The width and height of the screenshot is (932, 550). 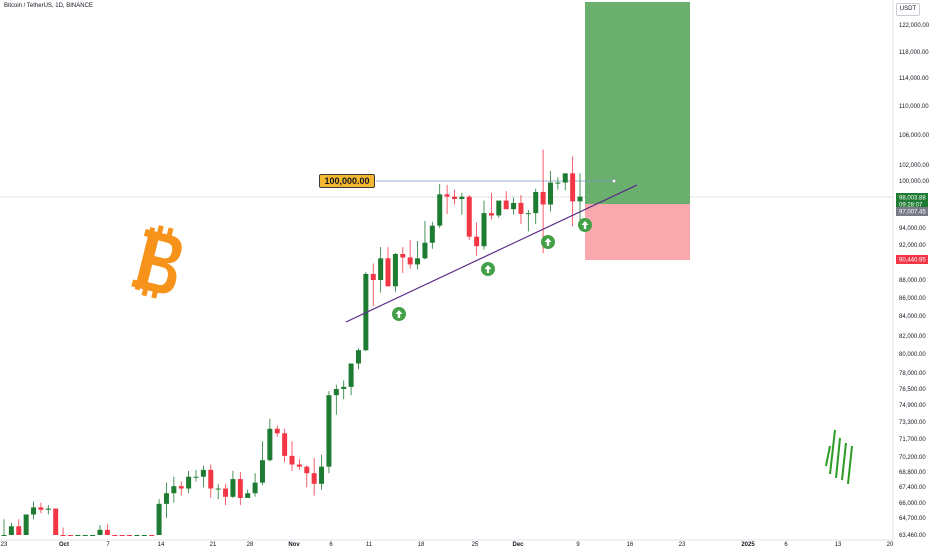 What do you see at coordinates (912, 374) in the screenshot?
I see `price-tick-label: 78,000.00` at bounding box center [912, 374].